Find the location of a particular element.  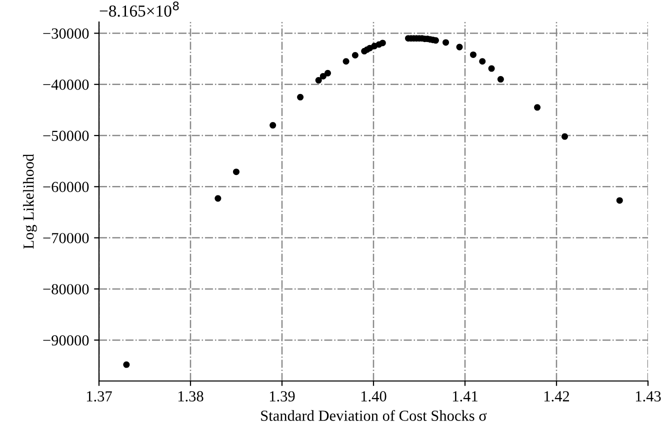

y-axis-title: Log Likelihood is located at coordinates (30, 201).